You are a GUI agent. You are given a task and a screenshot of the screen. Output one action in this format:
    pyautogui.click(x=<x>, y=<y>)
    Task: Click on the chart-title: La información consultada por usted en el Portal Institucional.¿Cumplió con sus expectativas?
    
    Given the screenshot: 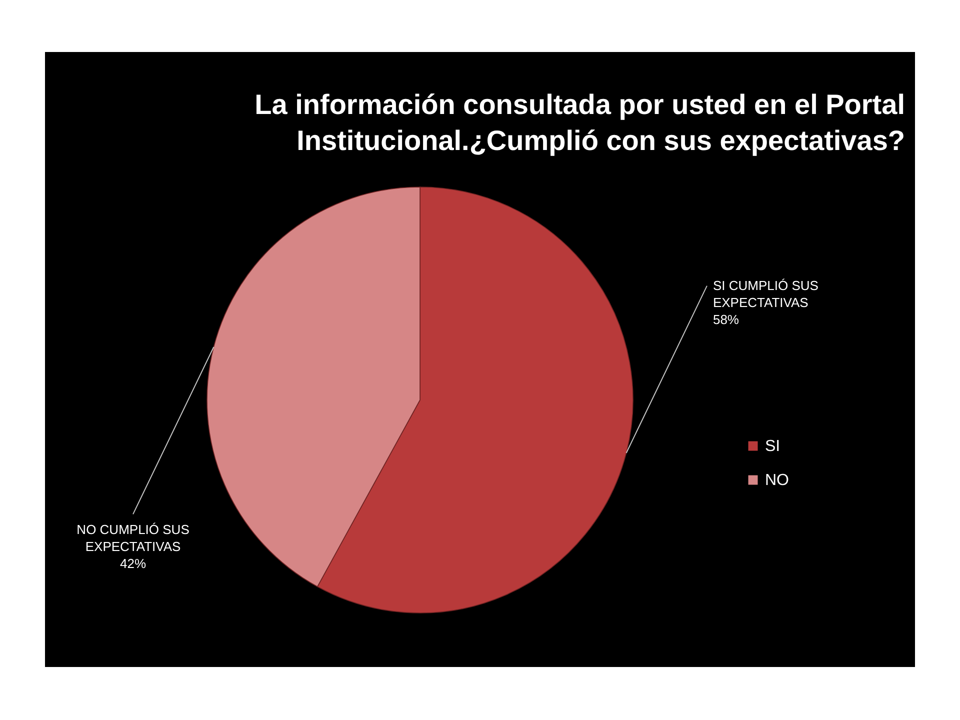 What is the action you would take?
    pyautogui.click(x=579, y=122)
    